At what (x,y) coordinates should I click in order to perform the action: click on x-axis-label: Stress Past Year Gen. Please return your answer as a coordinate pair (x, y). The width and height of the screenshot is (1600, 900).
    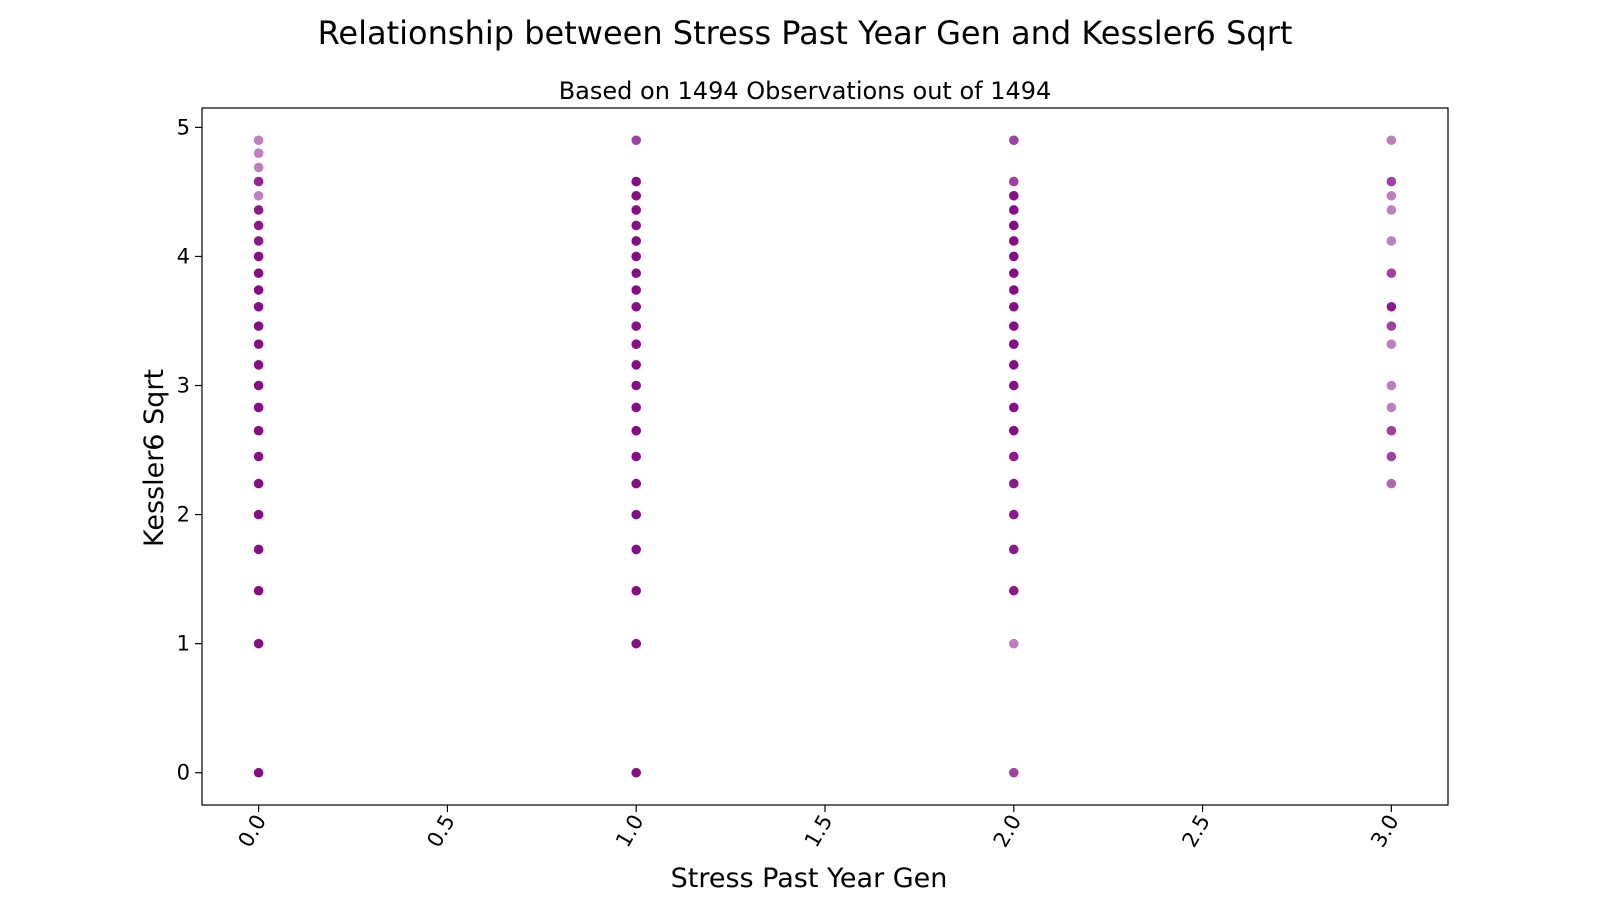
    Looking at the image, I should click on (809, 878).